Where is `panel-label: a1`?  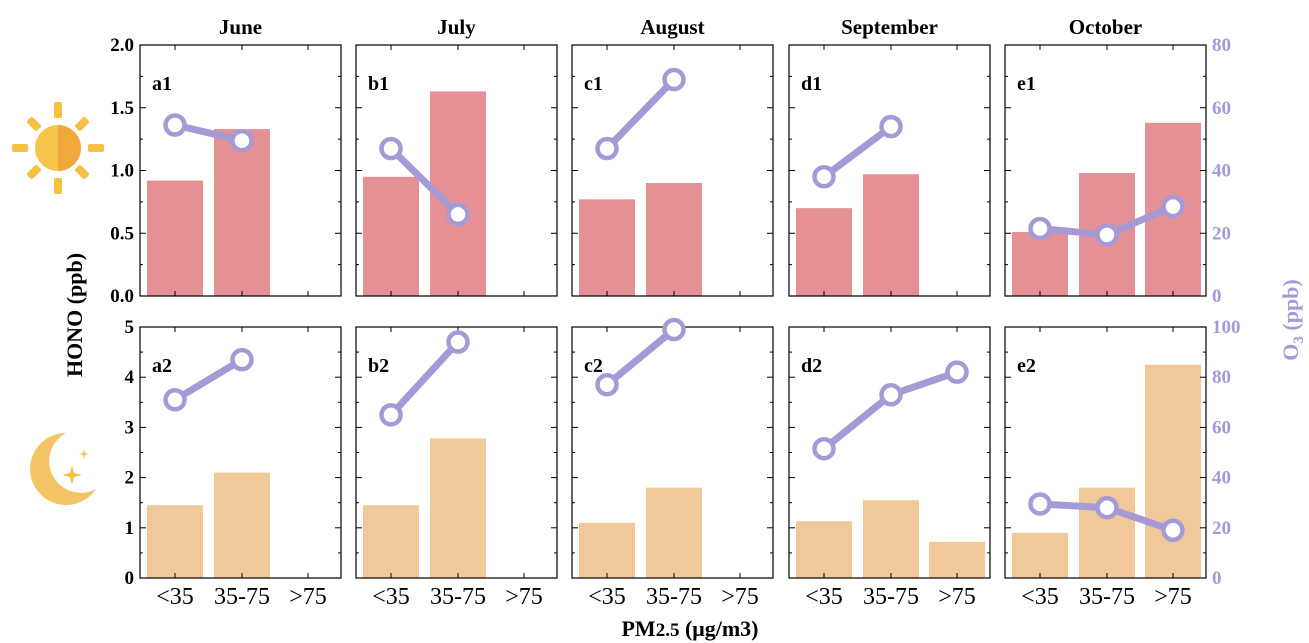
panel-label: a1 is located at coordinates (162, 84).